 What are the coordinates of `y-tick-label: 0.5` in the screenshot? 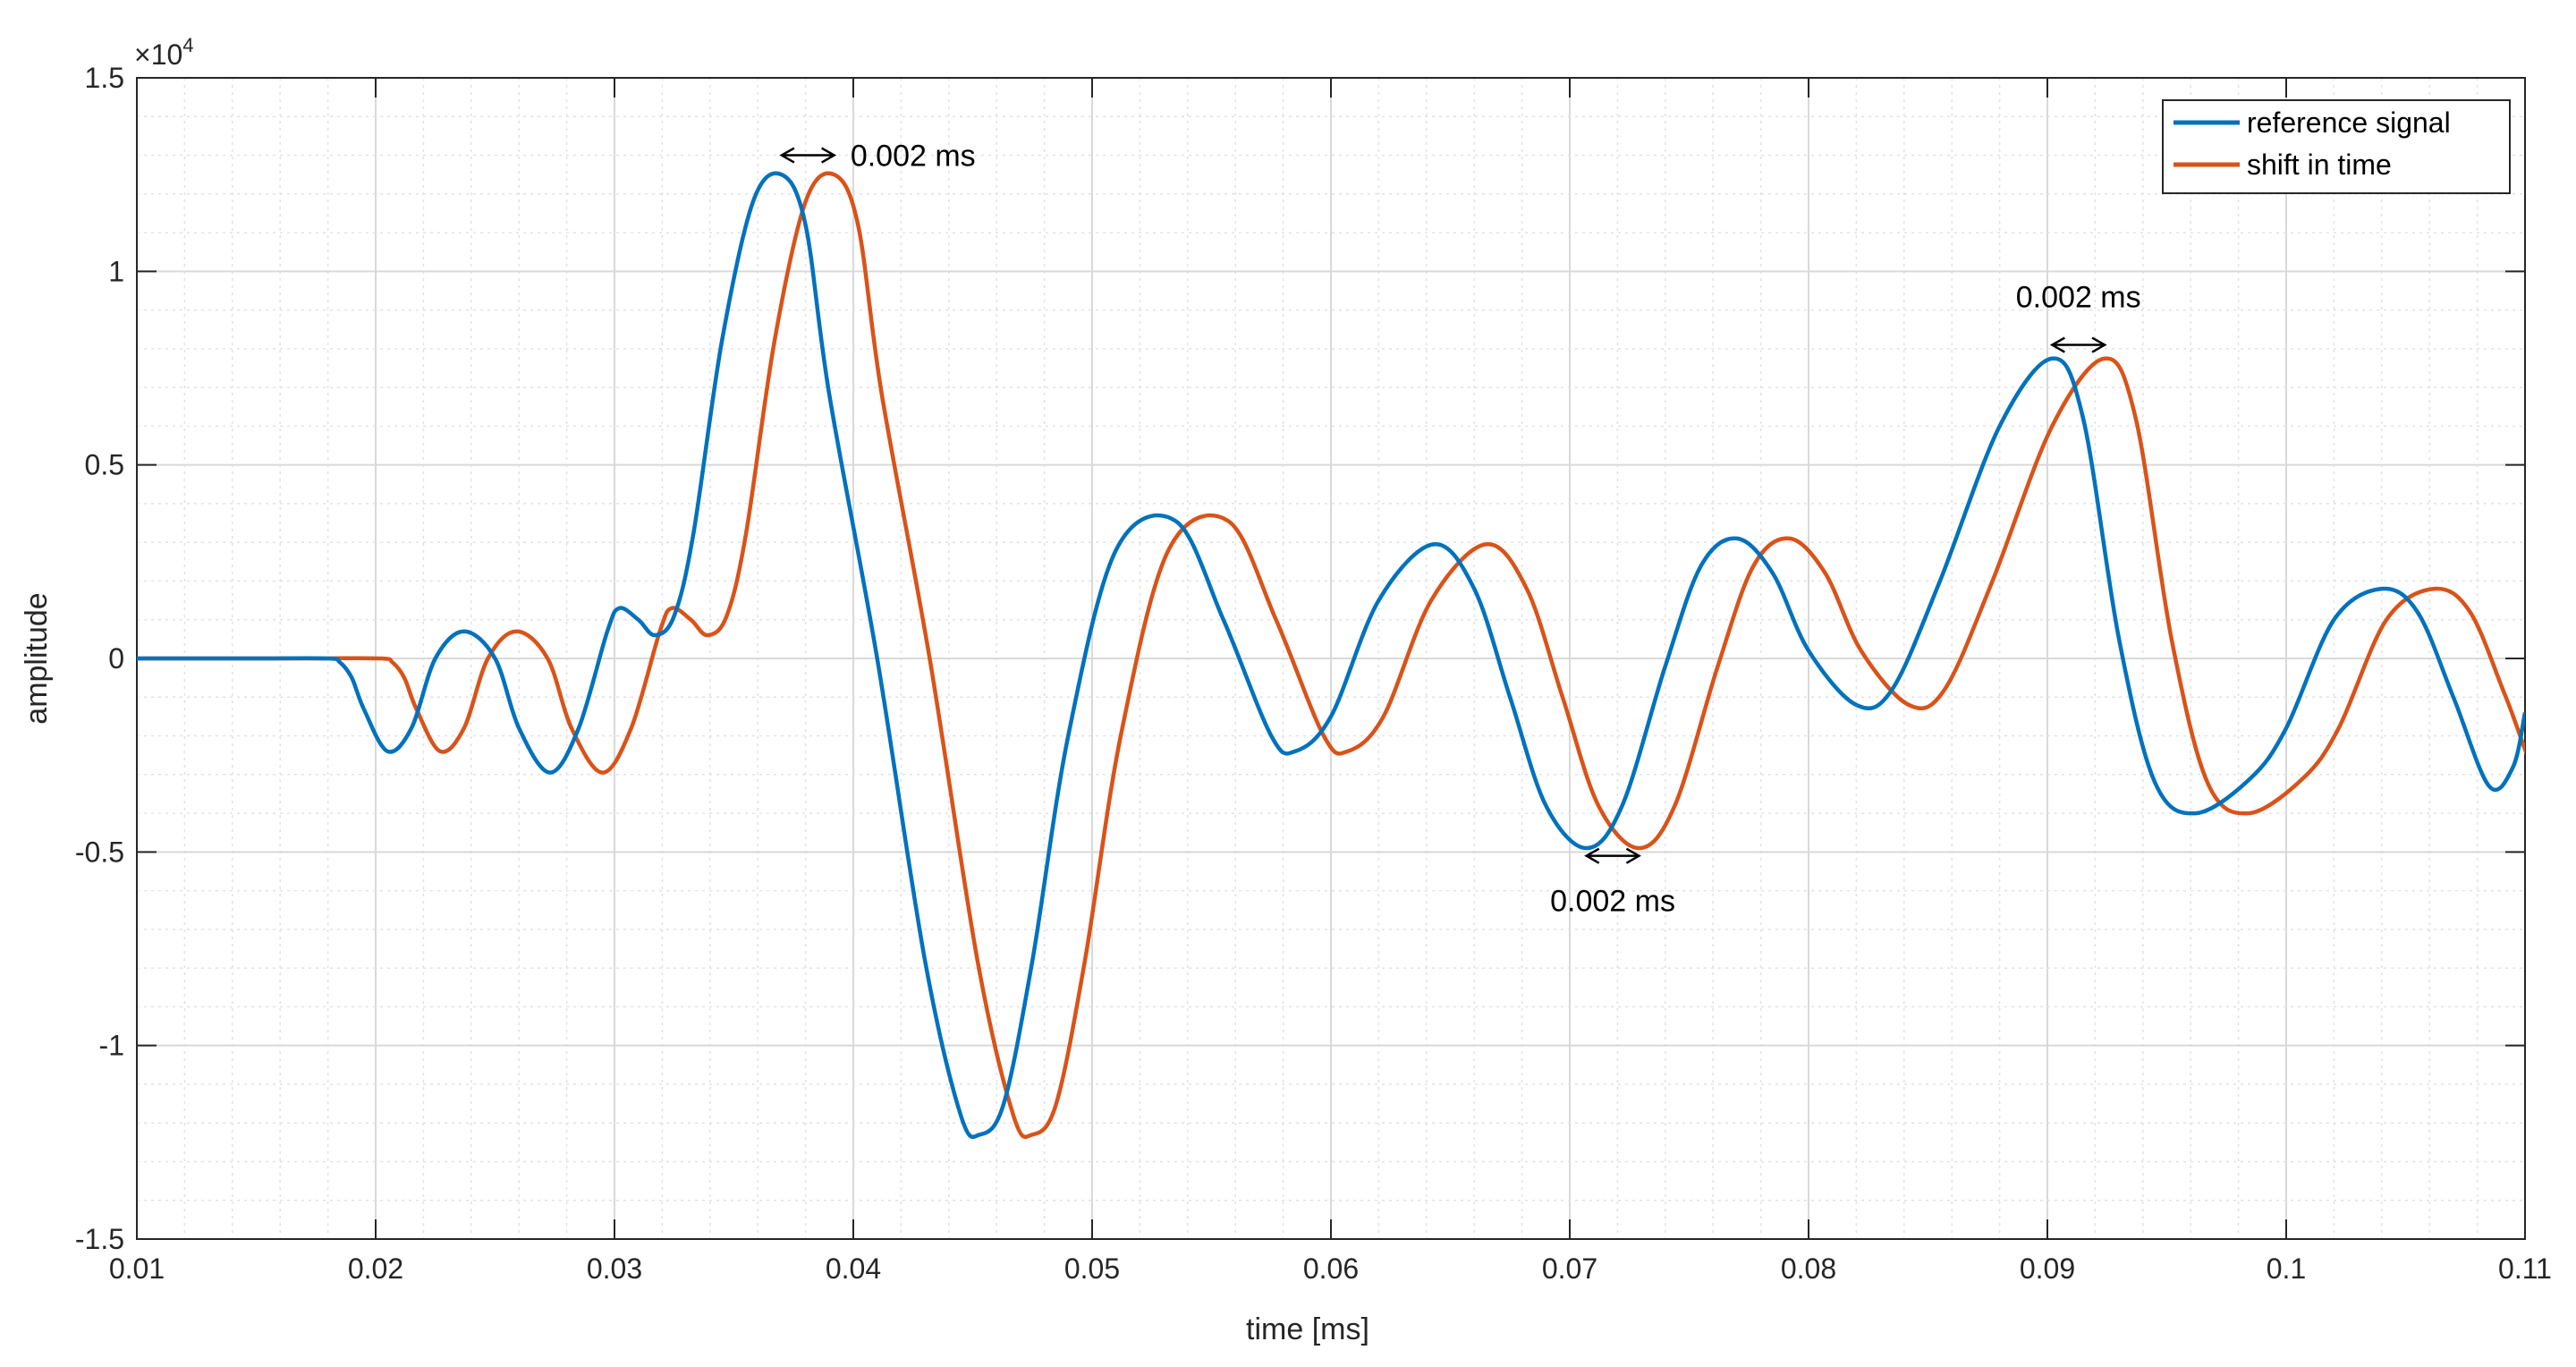 It's located at (104, 465).